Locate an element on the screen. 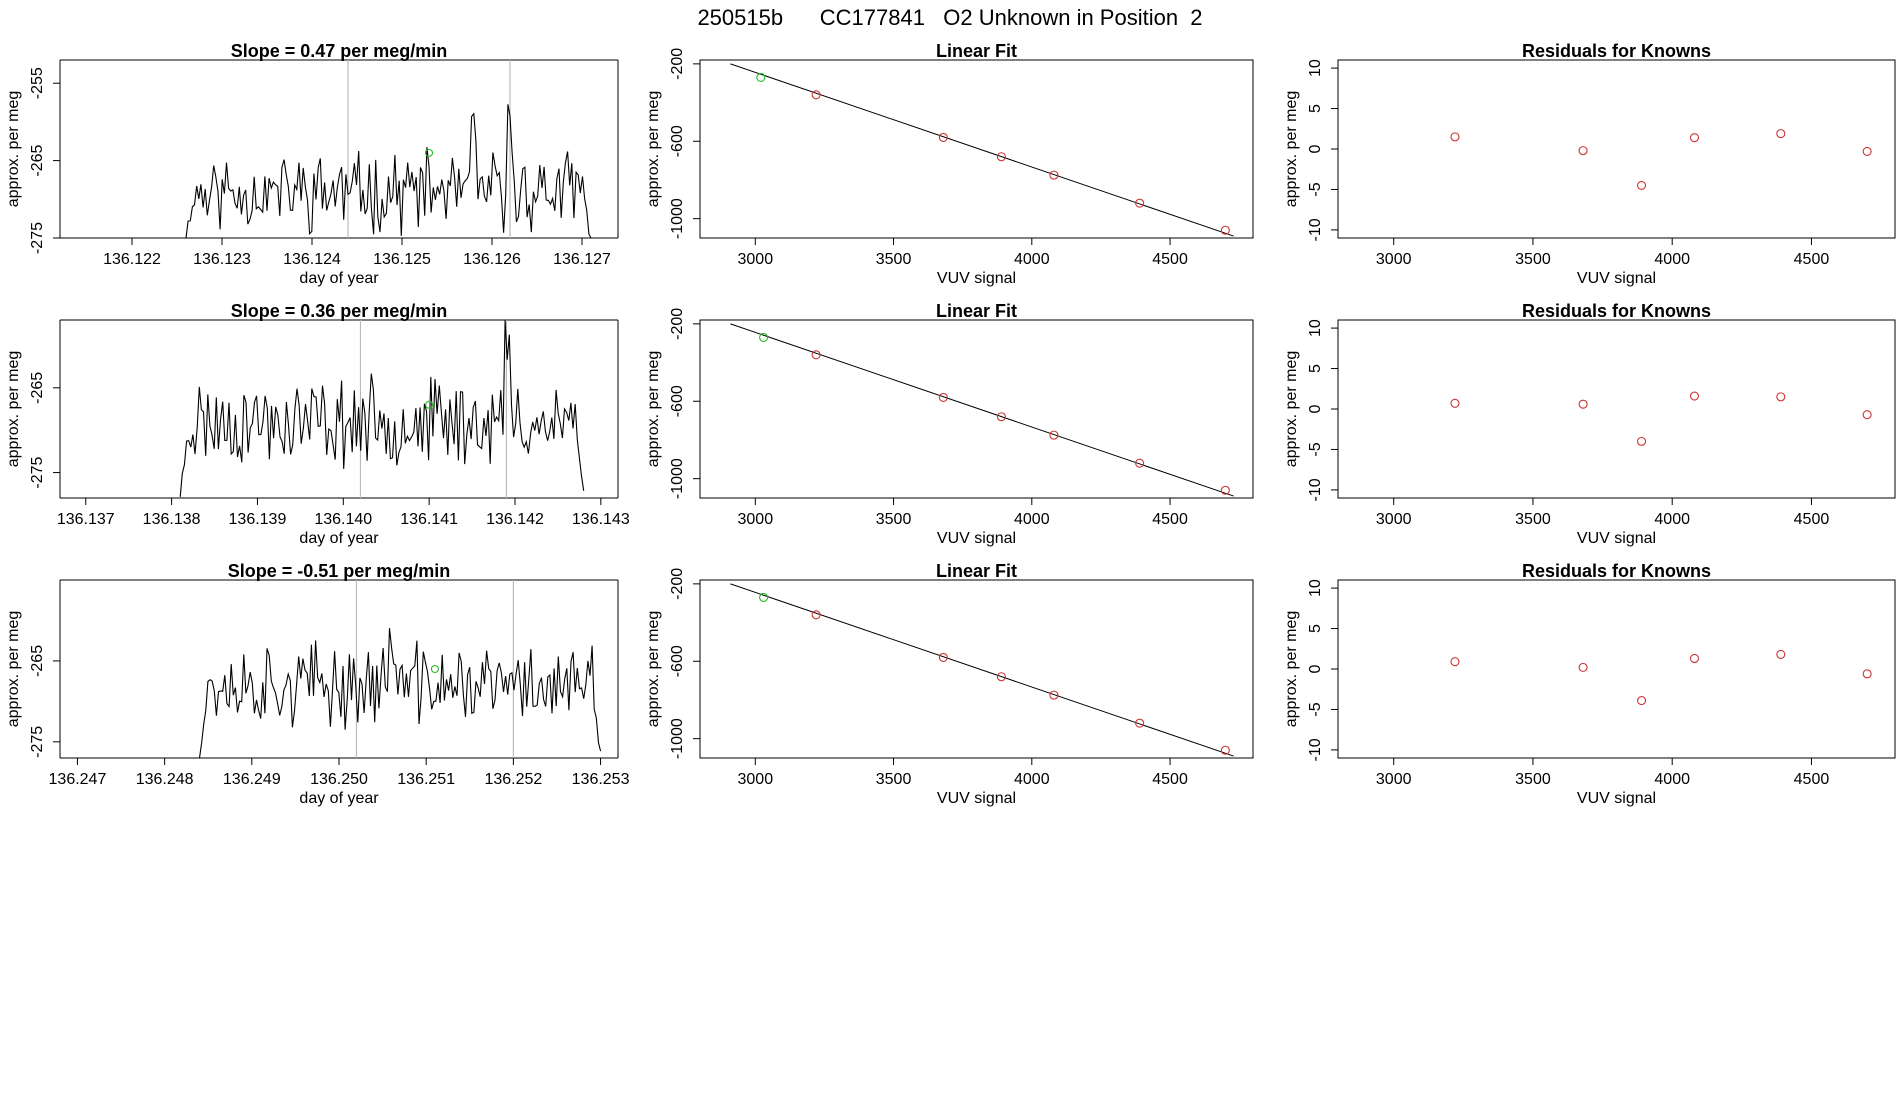 This screenshot has height=1100, width=1900. panel-title: Slope = 0.36 per meg/min is located at coordinates (339, 311).